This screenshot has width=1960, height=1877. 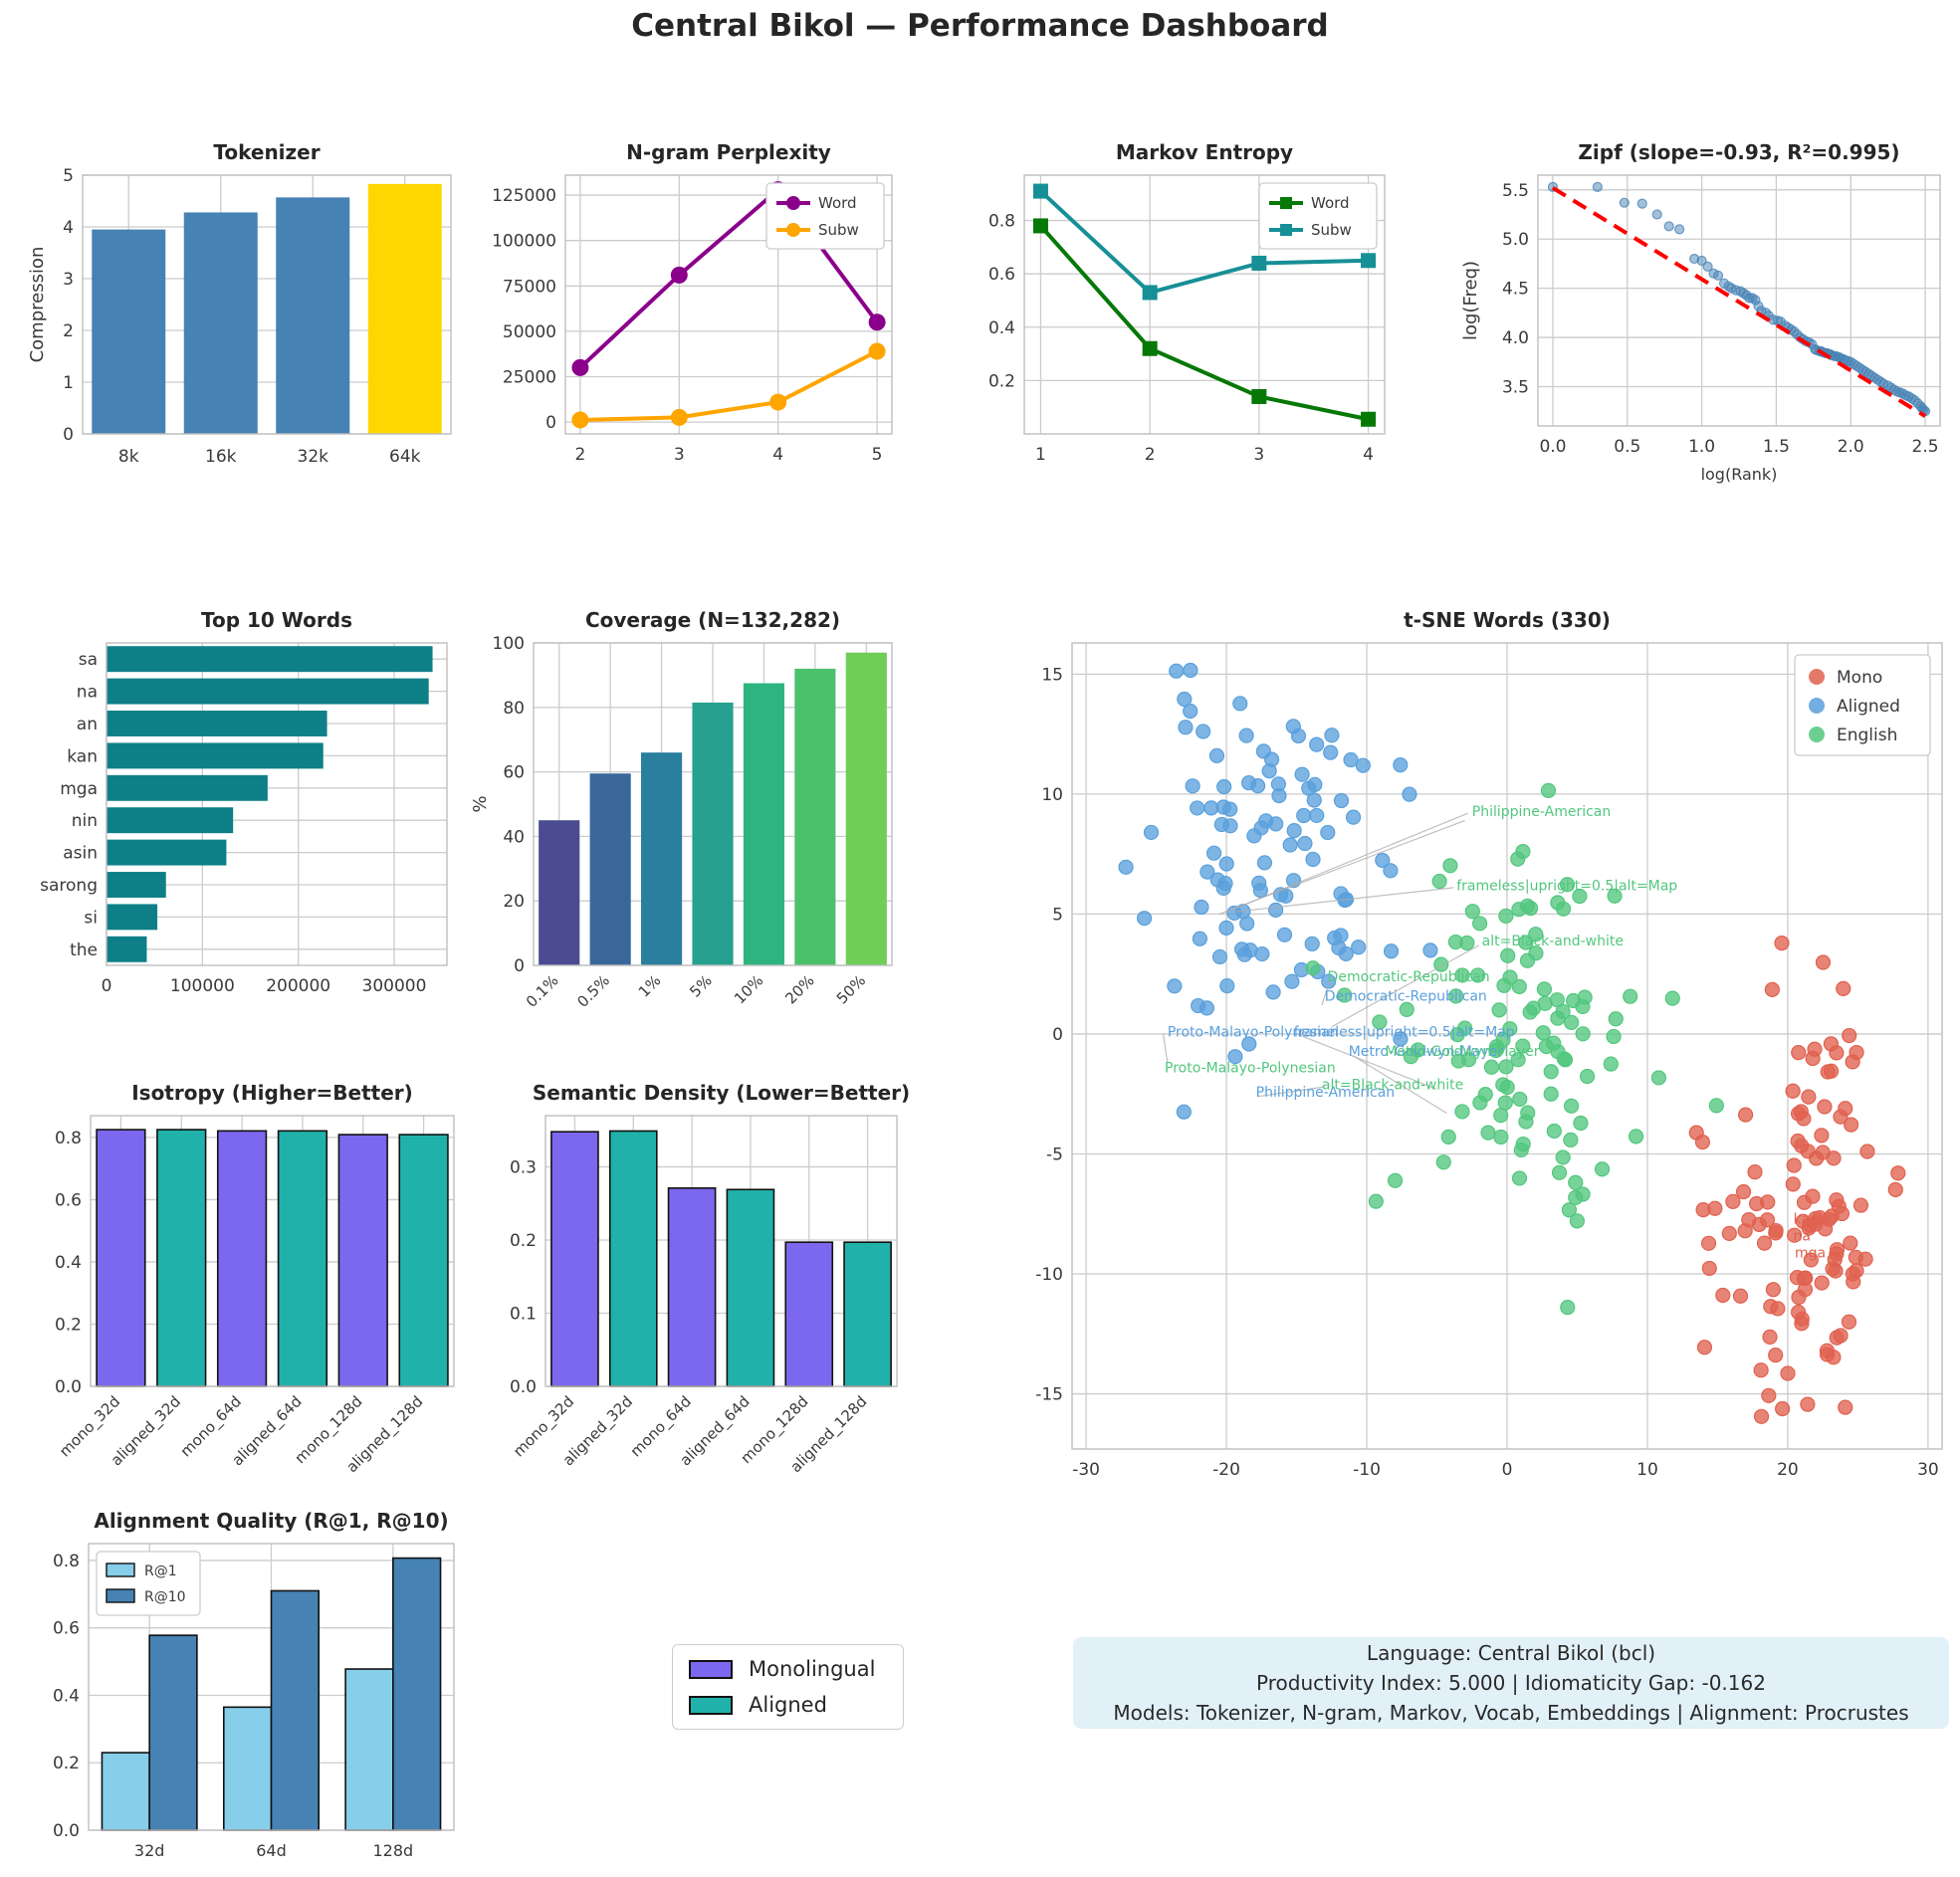 I want to click on svg-text: 0.1%, so click(x=542, y=991).